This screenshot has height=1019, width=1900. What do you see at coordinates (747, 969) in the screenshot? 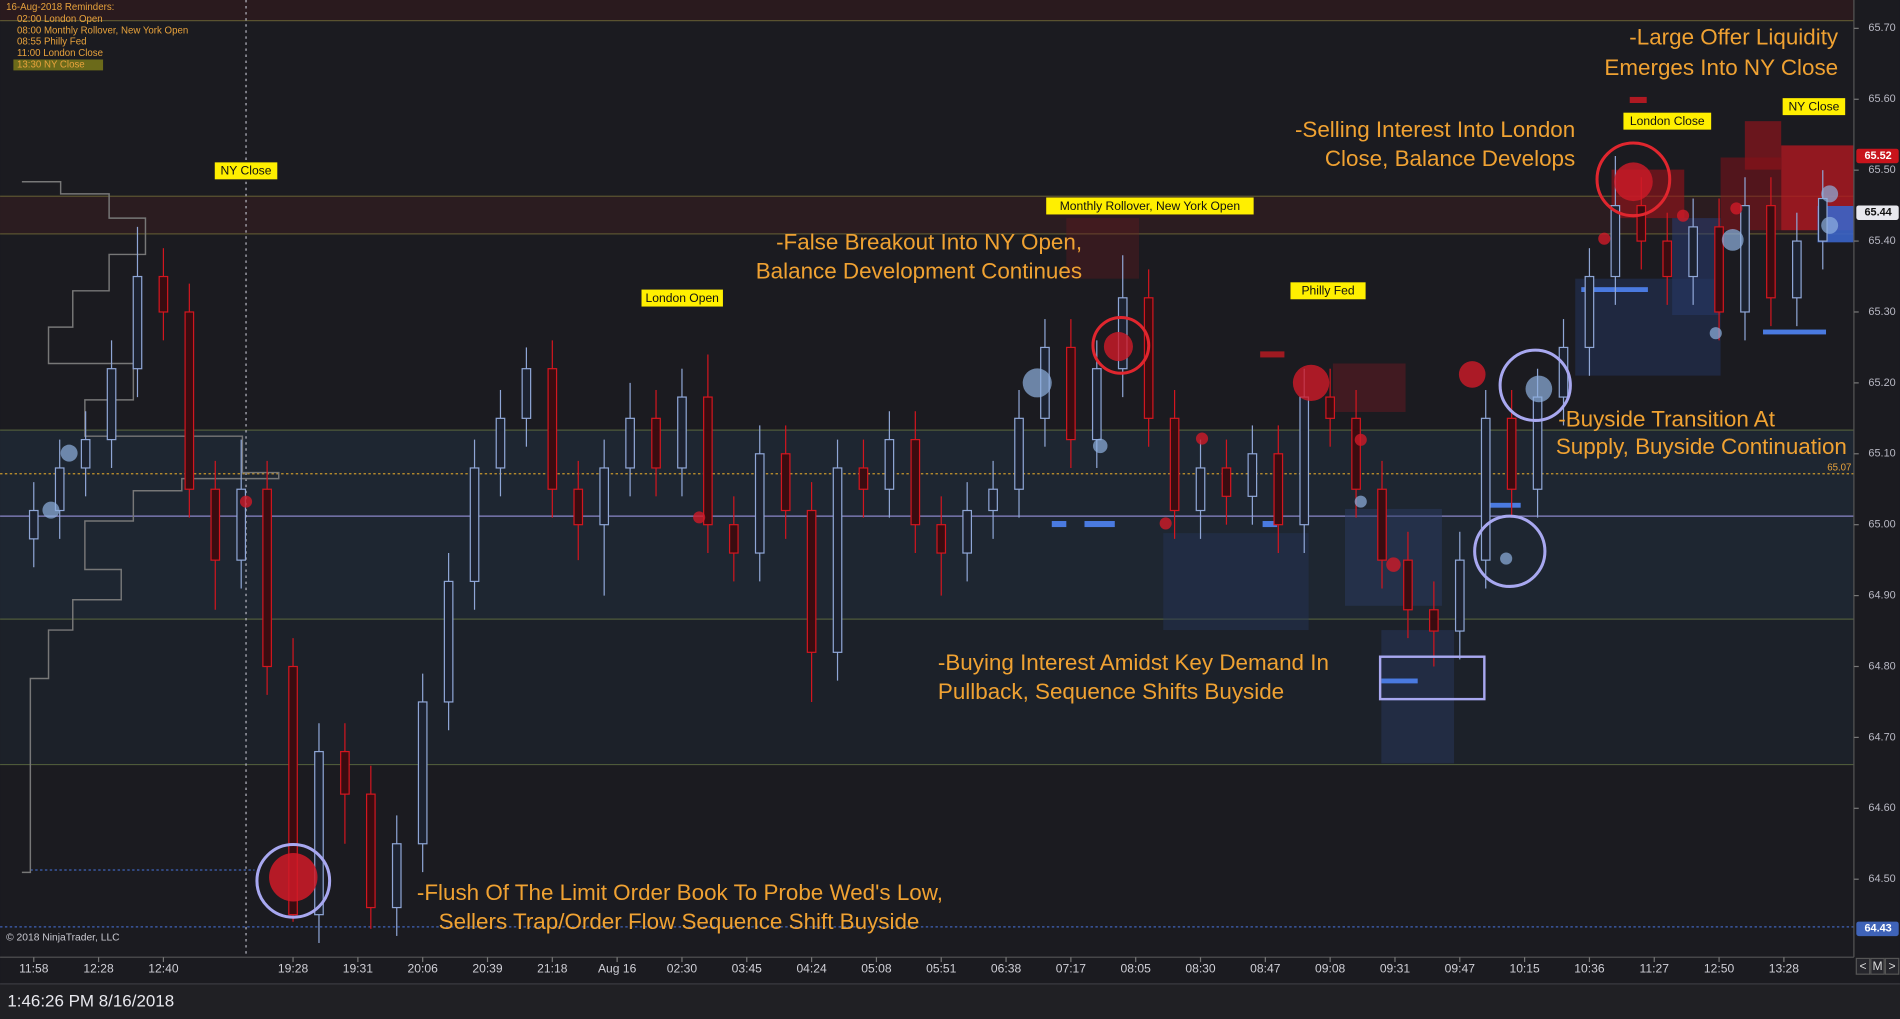
I see `x-tick-label: 03:45` at bounding box center [747, 969].